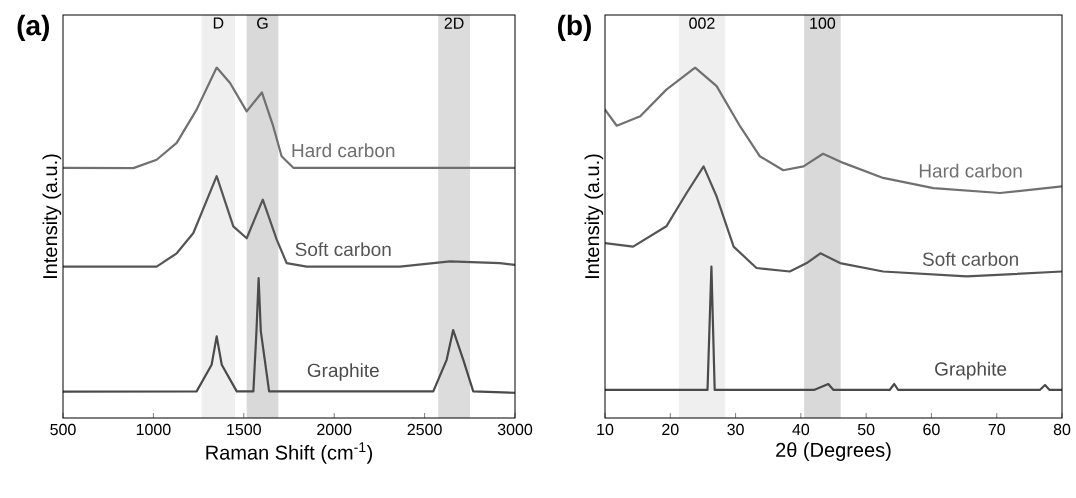 The width and height of the screenshot is (1076, 498). I want to click on x-tick-label: 3000, so click(515, 429).